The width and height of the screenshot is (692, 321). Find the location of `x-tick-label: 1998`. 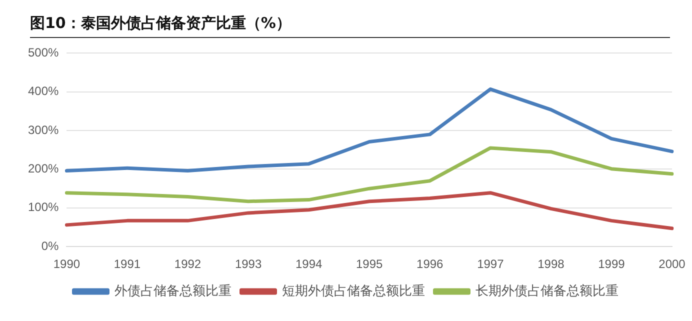

x-tick-label: 1998 is located at coordinates (551, 264).